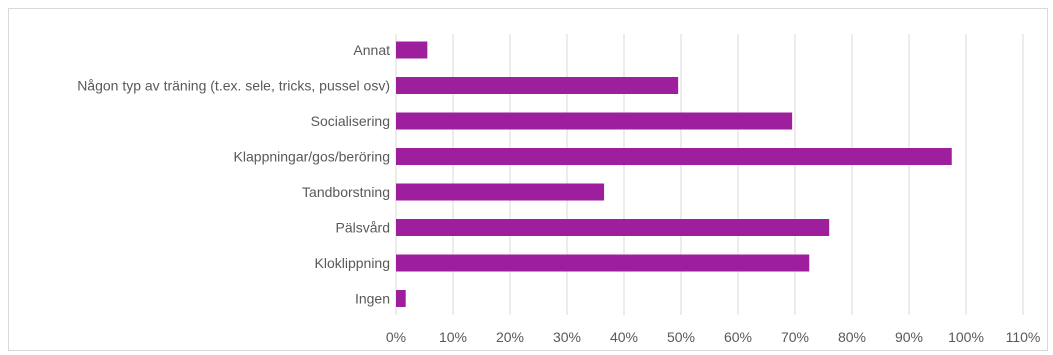  Describe the element at coordinates (852, 337) in the screenshot. I see `x-tick-label: 80%` at that location.